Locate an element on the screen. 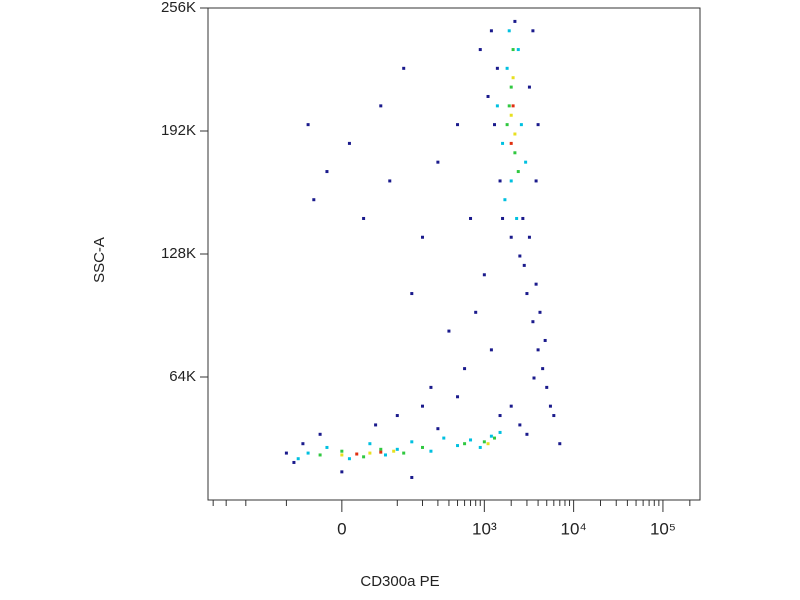 Image resolution: width=800 pixels, height=600 pixels. y-tick-label: 128K is located at coordinates (178, 253).